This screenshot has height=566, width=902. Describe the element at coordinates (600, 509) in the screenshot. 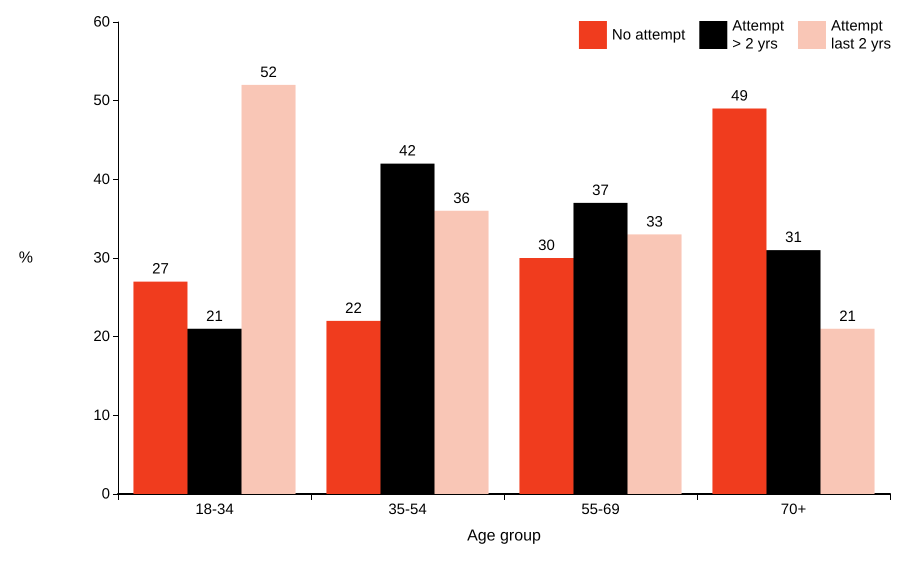

I see `x-tick-label: 55-69` at that location.